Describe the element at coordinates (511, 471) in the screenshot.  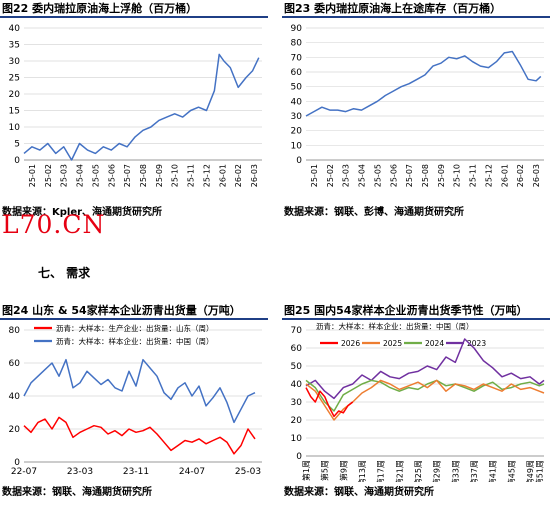
I see `x-tick-label: 第45周` at that location.